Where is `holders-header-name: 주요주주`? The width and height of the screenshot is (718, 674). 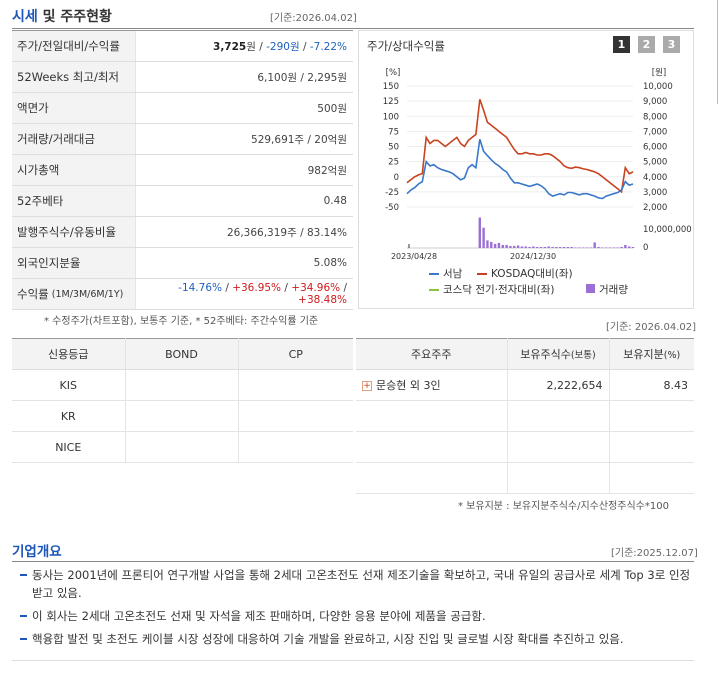
holders-header-name: 주요주주 is located at coordinates (432, 354).